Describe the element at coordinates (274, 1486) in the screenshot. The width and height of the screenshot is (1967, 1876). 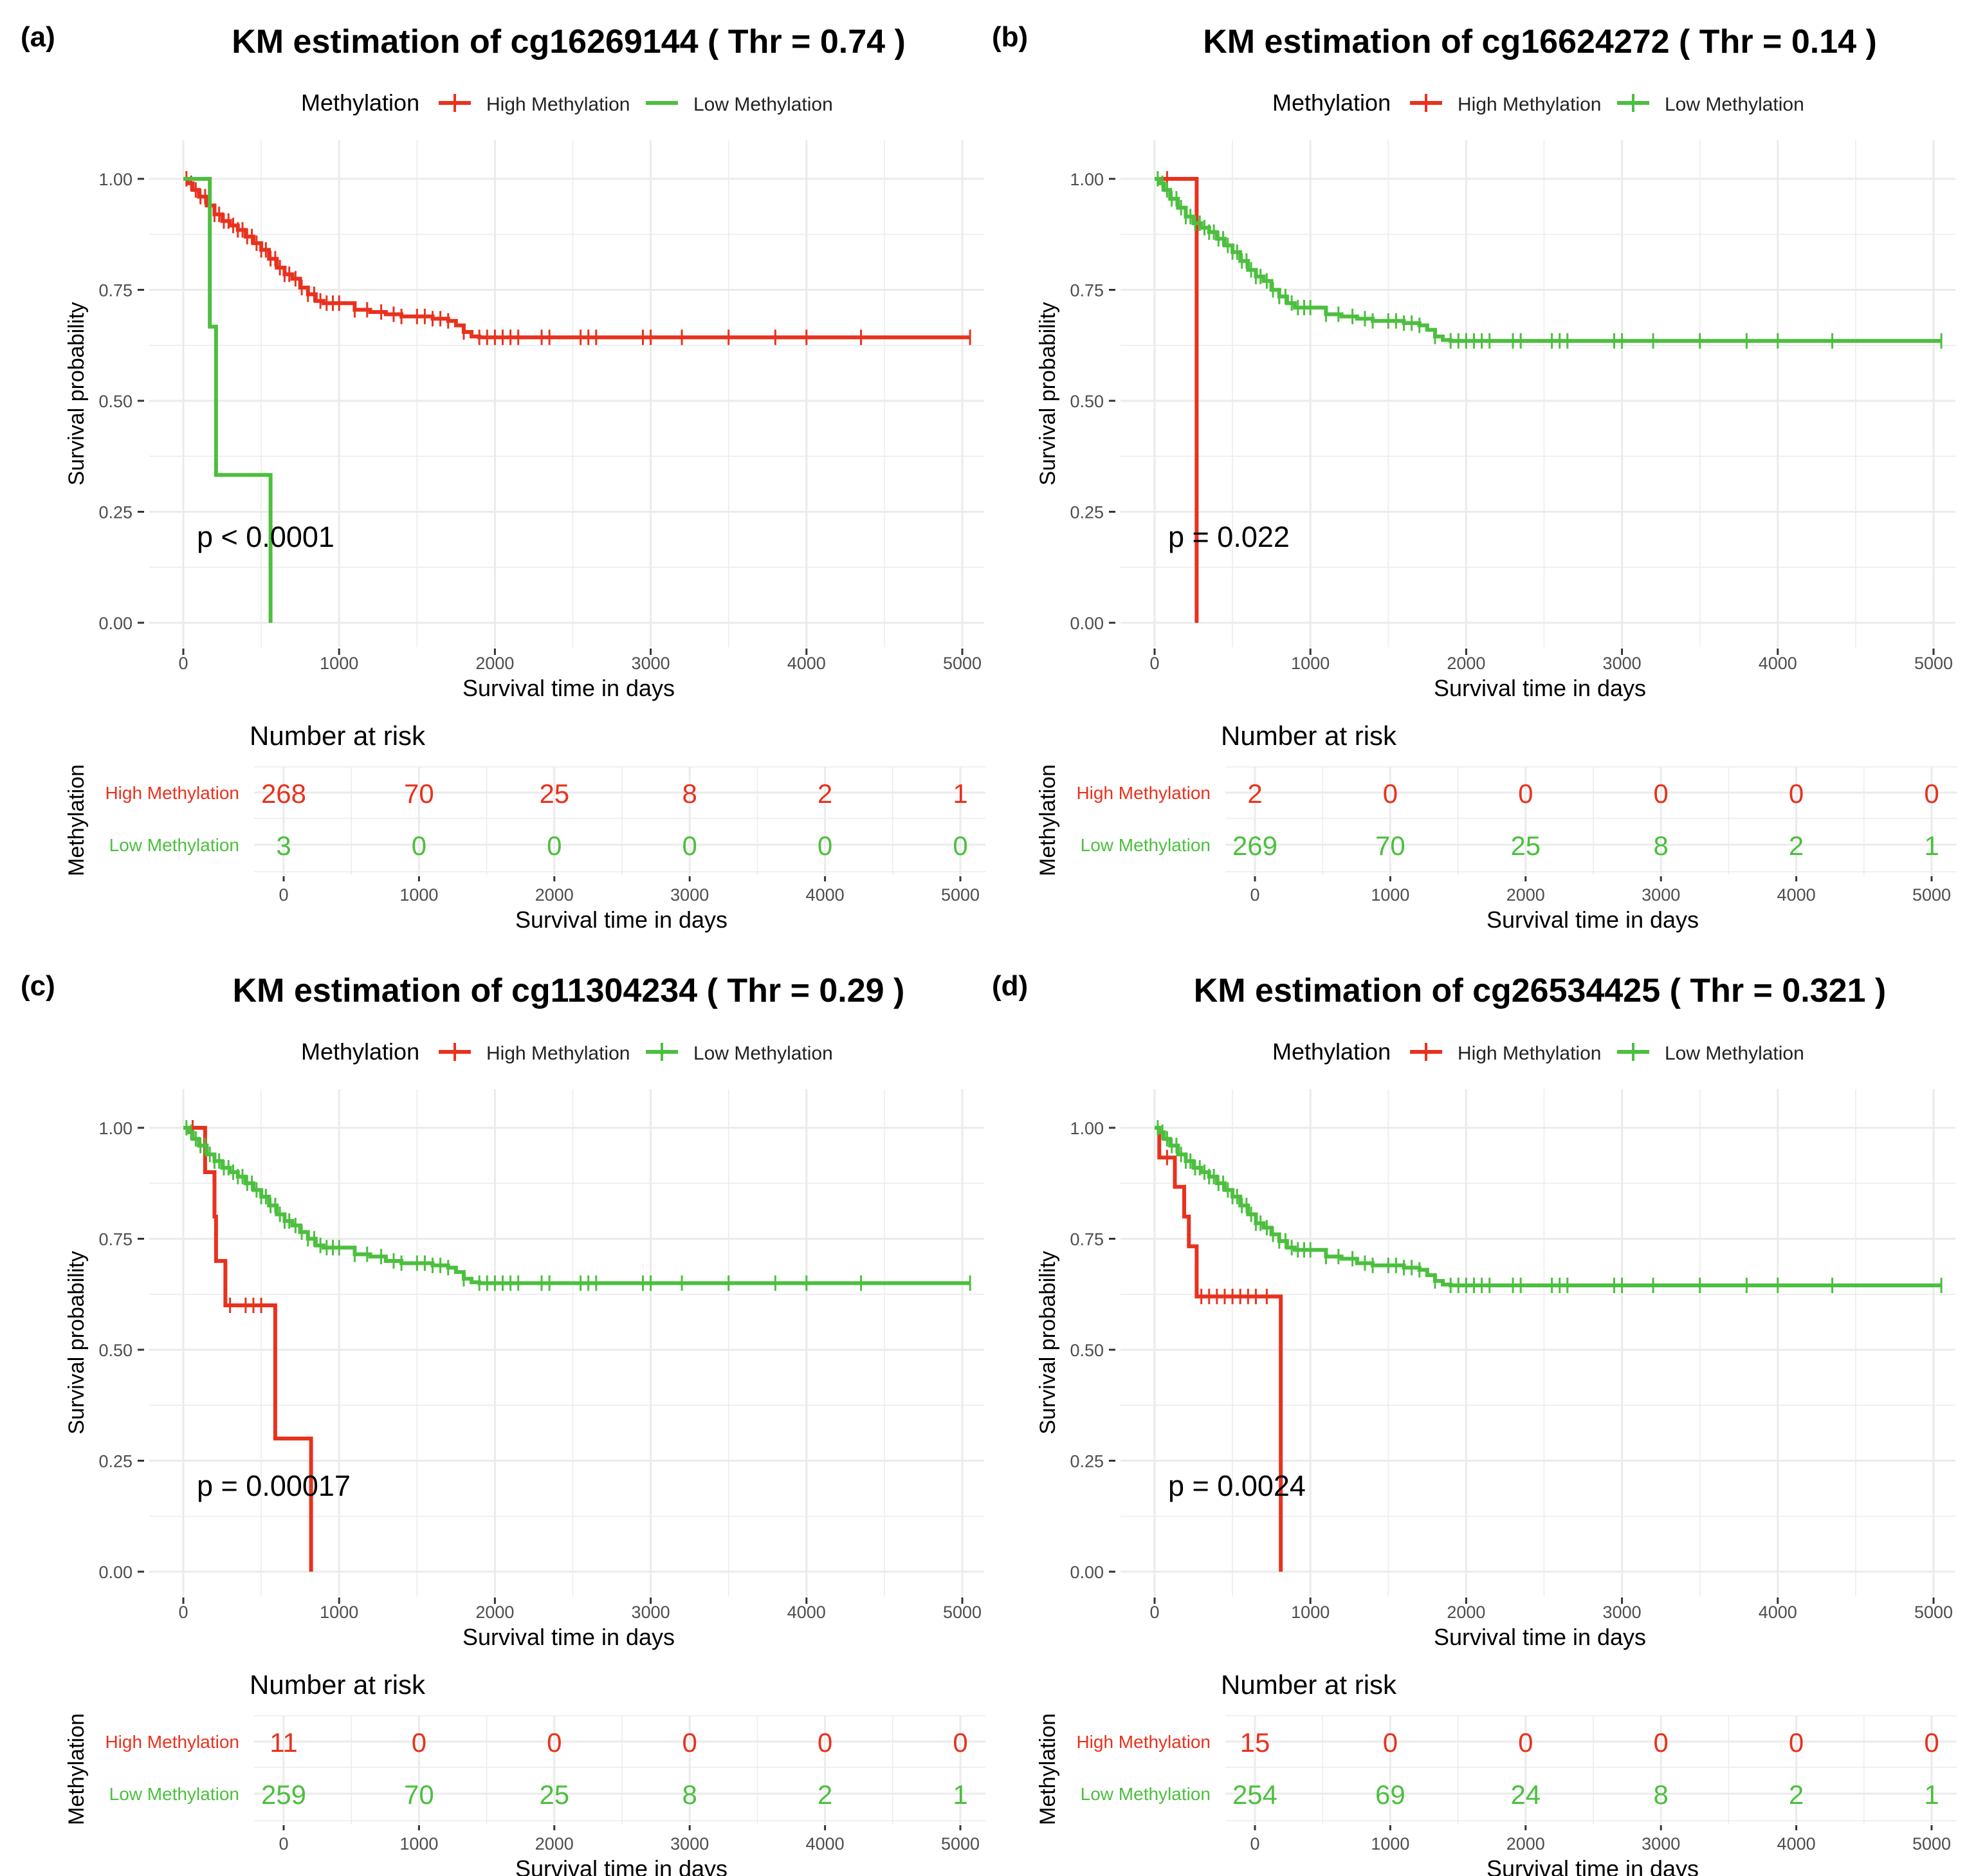
I see `p-value: p = 0.00017` at that location.